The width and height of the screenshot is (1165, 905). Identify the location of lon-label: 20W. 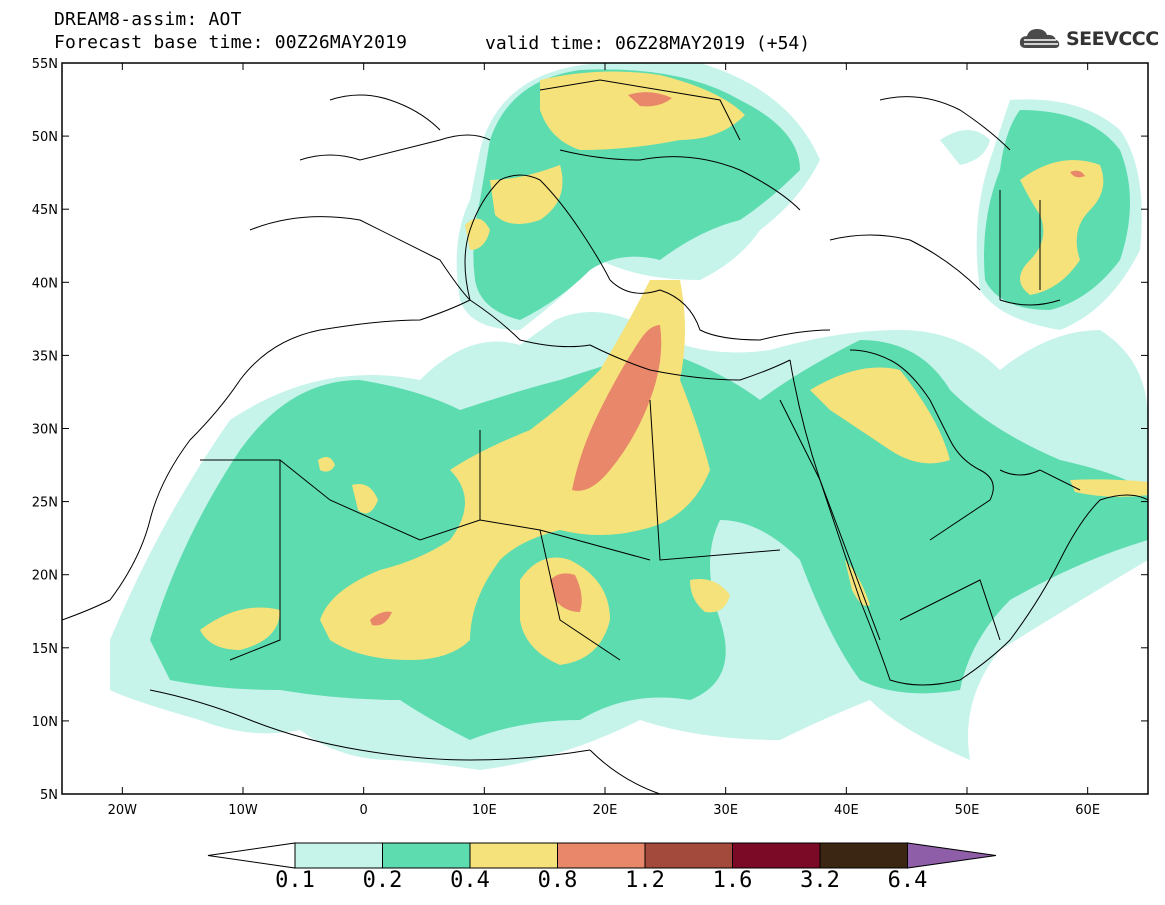
(123, 810).